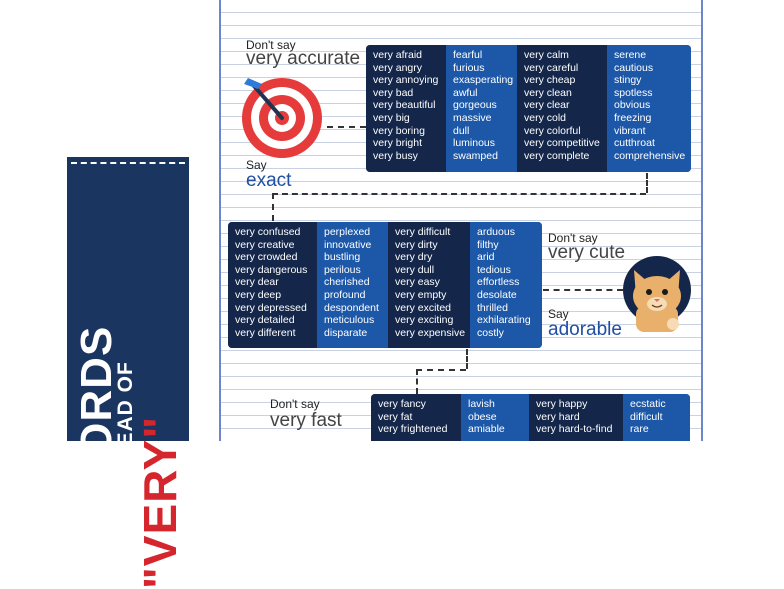 This screenshot has height=589, width=784. What do you see at coordinates (414, 257) in the screenshot?
I see `list-item: very dry` at bounding box center [414, 257].